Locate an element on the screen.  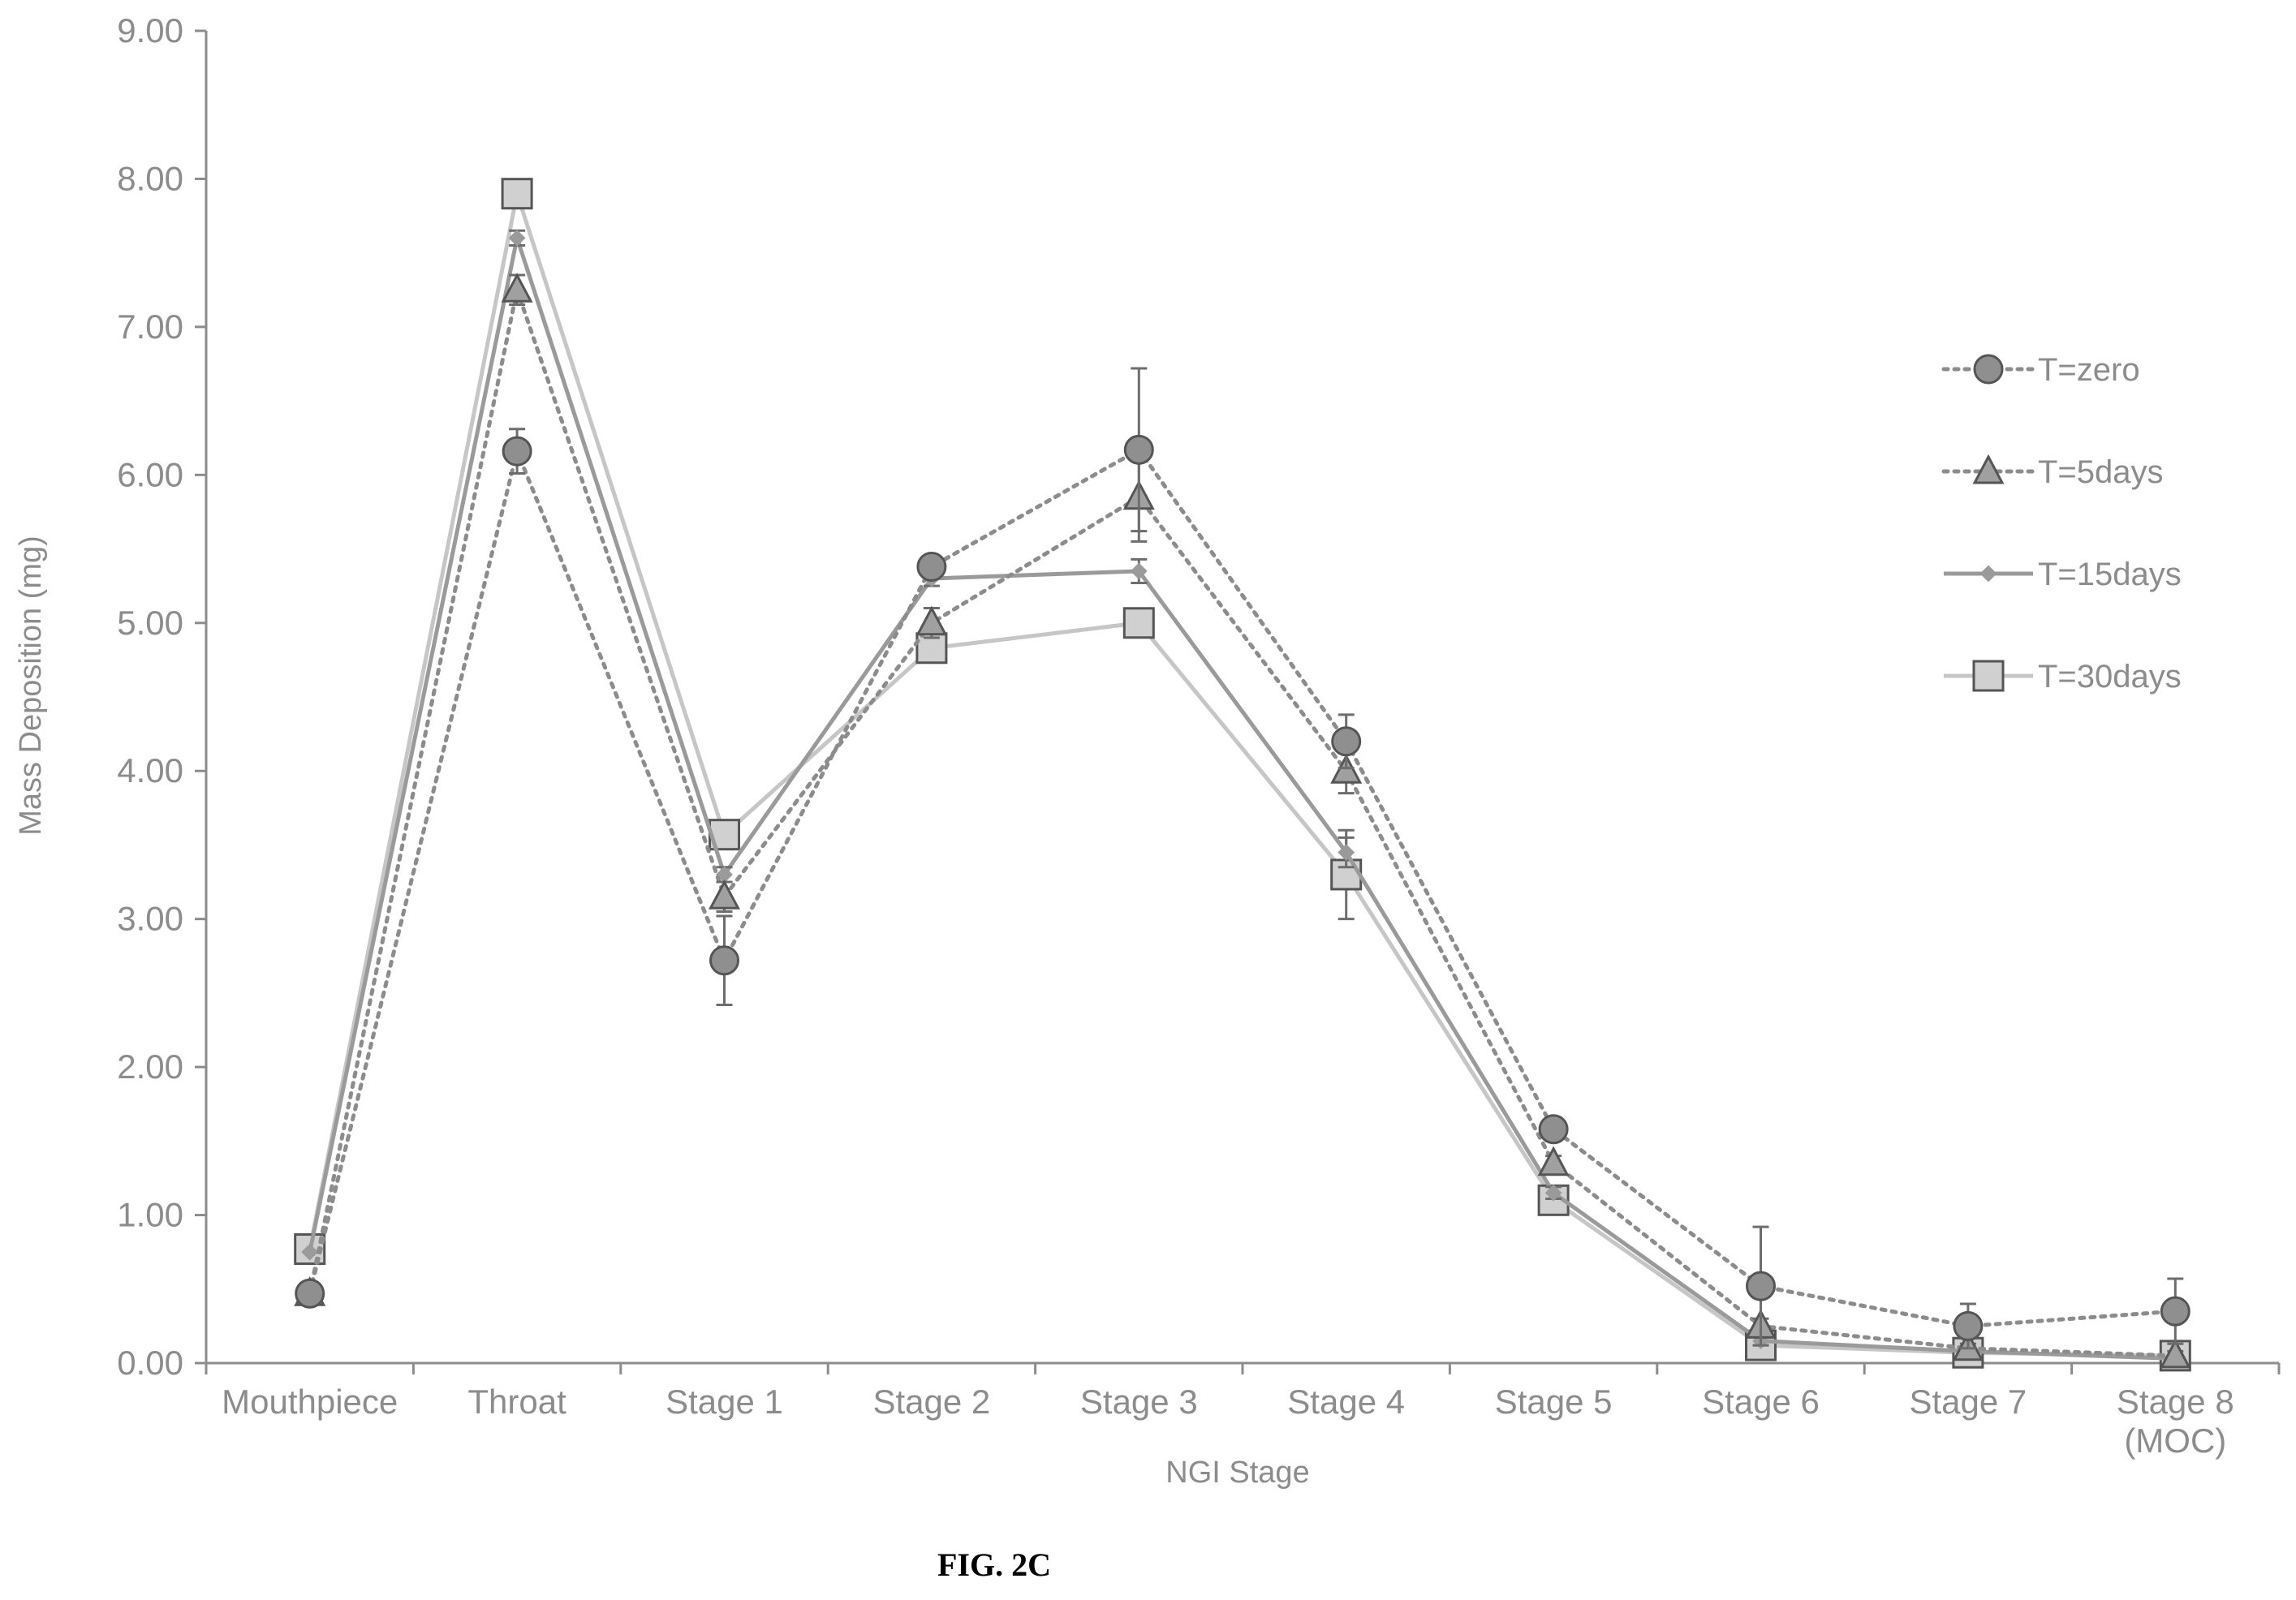
legend-item: T=zero is located at coordinates (2041, 370).